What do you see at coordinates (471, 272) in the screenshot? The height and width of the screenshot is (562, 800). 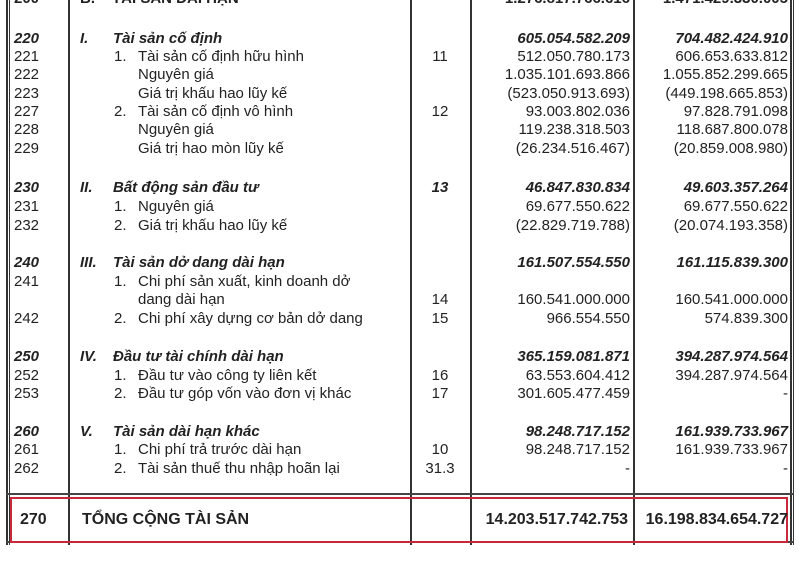 I see `column-divider-current` at bounding box center [471, 272].